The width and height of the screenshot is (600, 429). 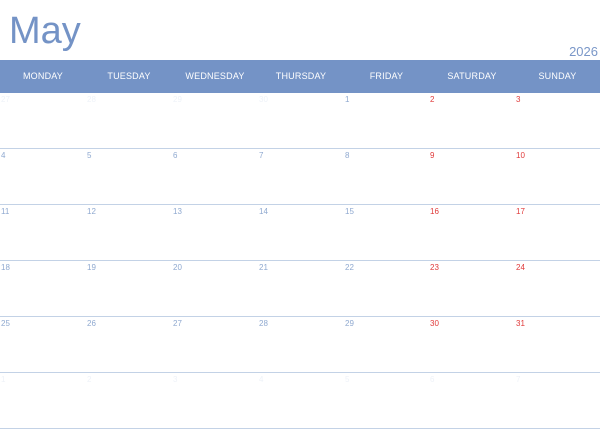 What do you see at coordinates (301, 401) in the screenshot?
I see `day-cell-thursday: 4` at bounding box center [301, 401].